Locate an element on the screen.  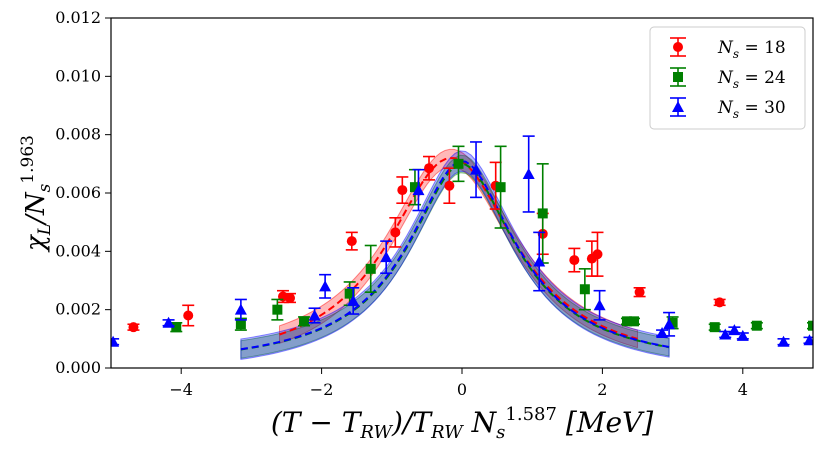
x-tick-label: −4 is located at coordinates (181, 389).